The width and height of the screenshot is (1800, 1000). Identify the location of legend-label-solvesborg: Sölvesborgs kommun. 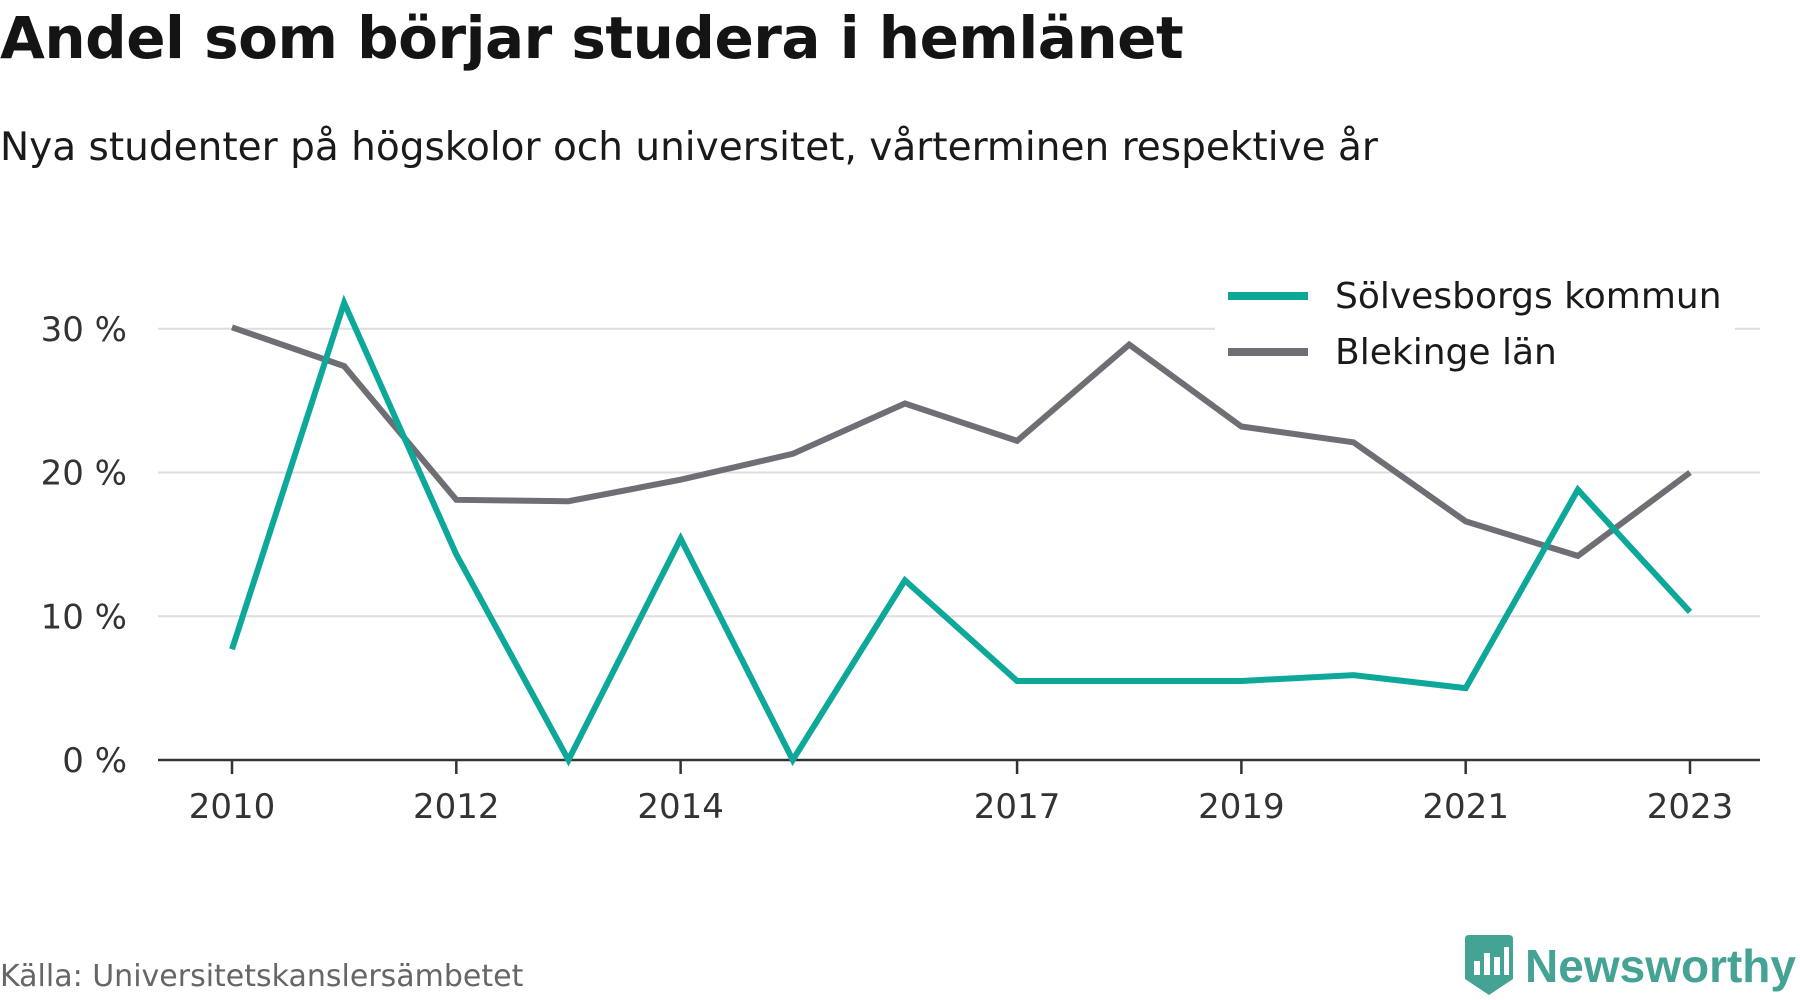
(1528, 296).